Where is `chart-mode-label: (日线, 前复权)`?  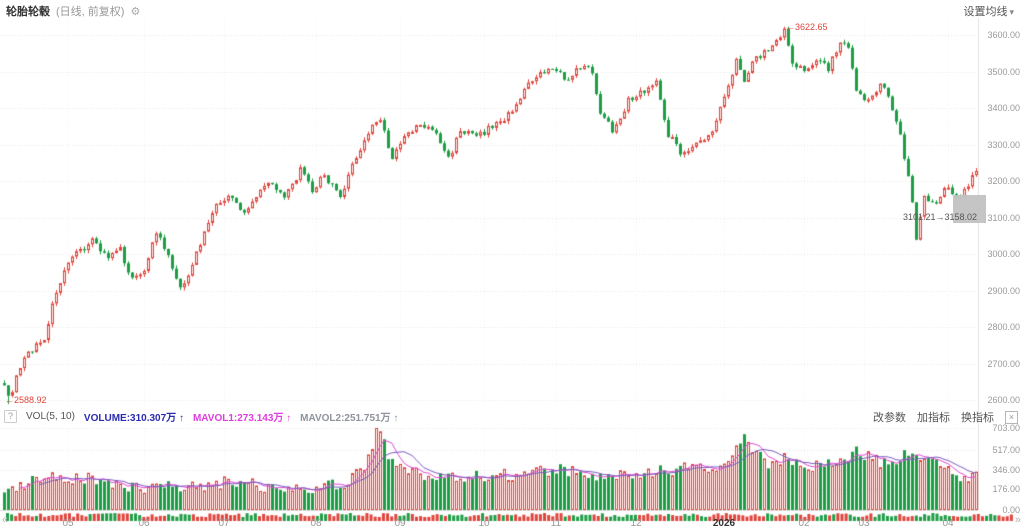
chart-mode-label: (日线, 前复权) is located at coordinates (90, 12).